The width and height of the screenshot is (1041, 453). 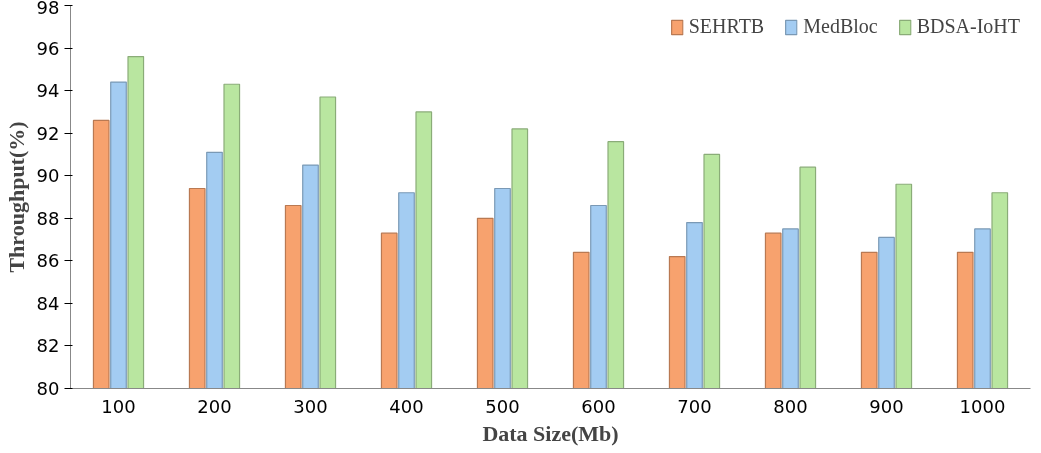 What do you see at coordinates (840, 26) in the screenshot?
I see `legend-label: MedBloc` at bounding box center [840, 26].